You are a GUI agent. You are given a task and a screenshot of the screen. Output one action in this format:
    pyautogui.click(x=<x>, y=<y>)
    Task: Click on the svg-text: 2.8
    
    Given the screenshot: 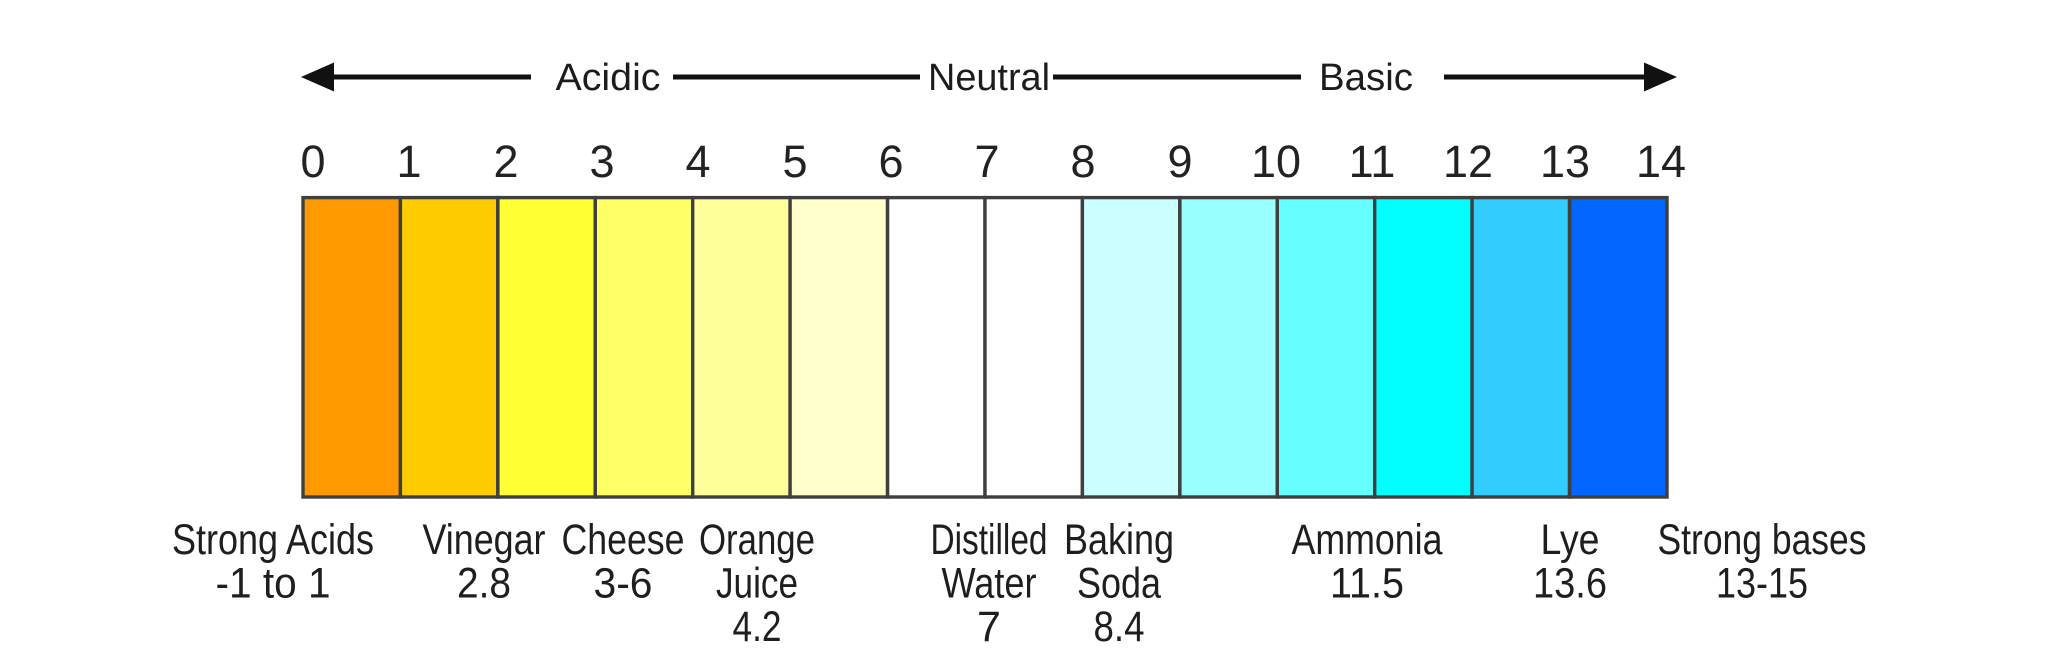 What is the action you would take?
    pyautogui.click(x=484, y=584)
    